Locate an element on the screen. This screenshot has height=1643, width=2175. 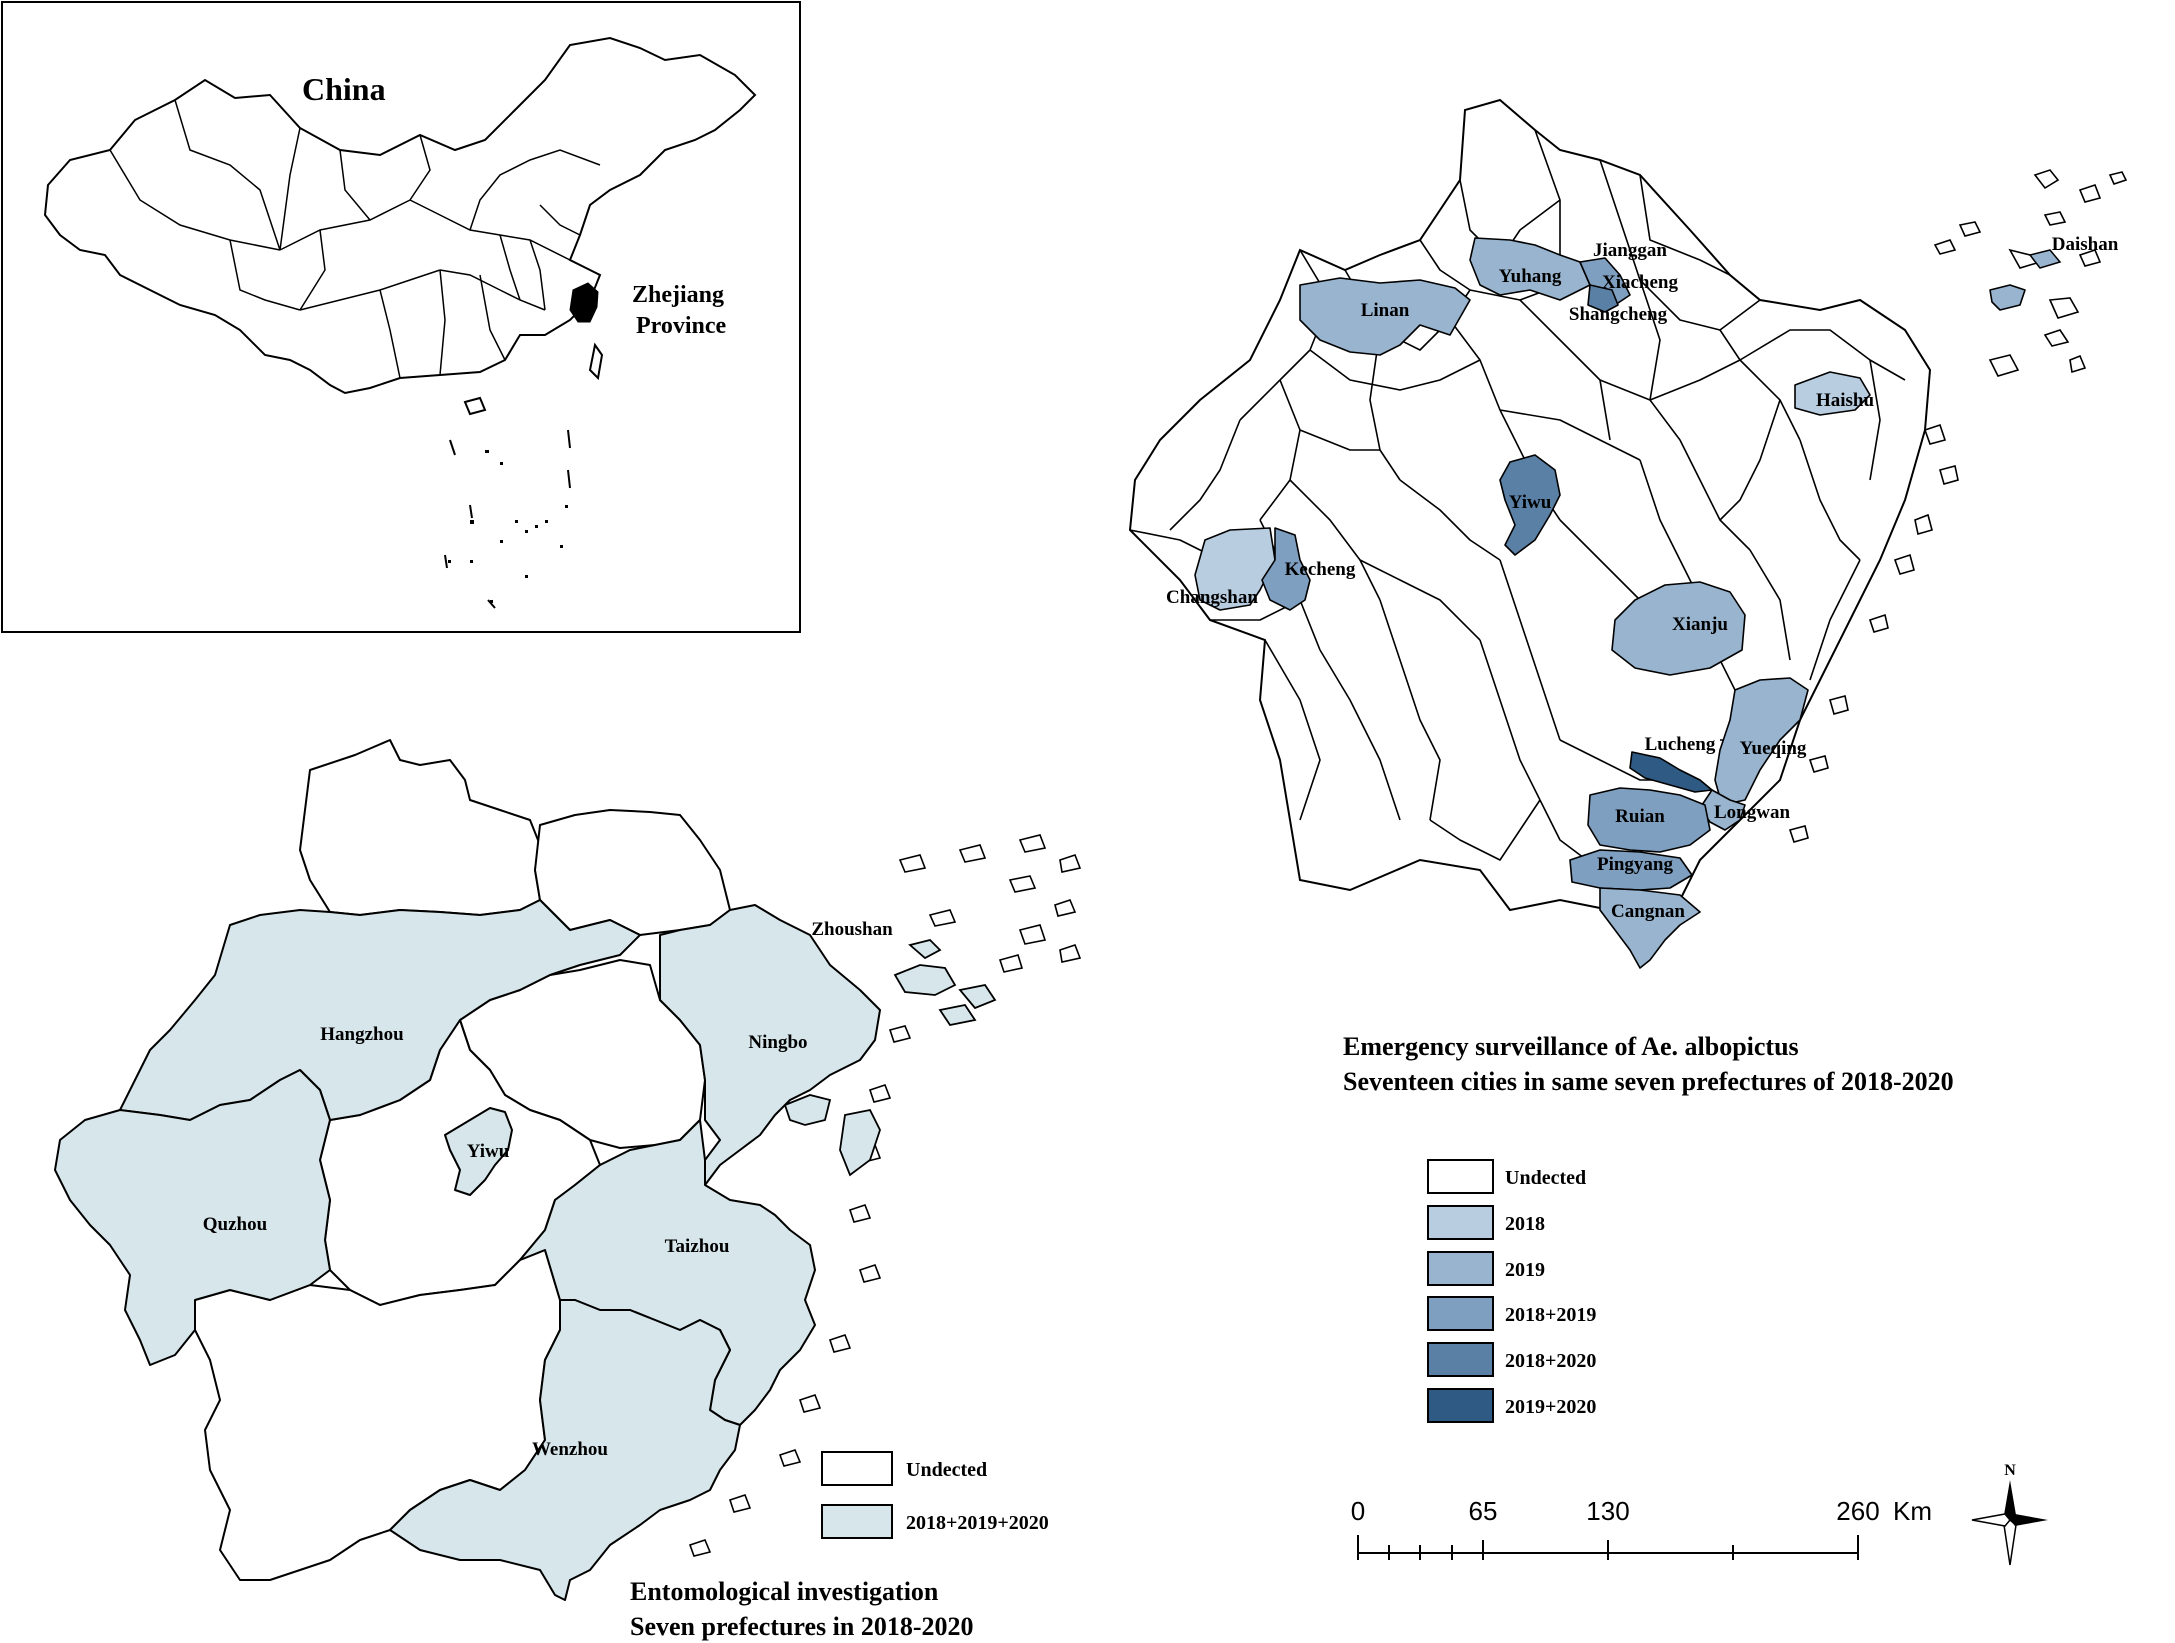
zhejiang-label-line2: Province is located at coordinates (681, 326).